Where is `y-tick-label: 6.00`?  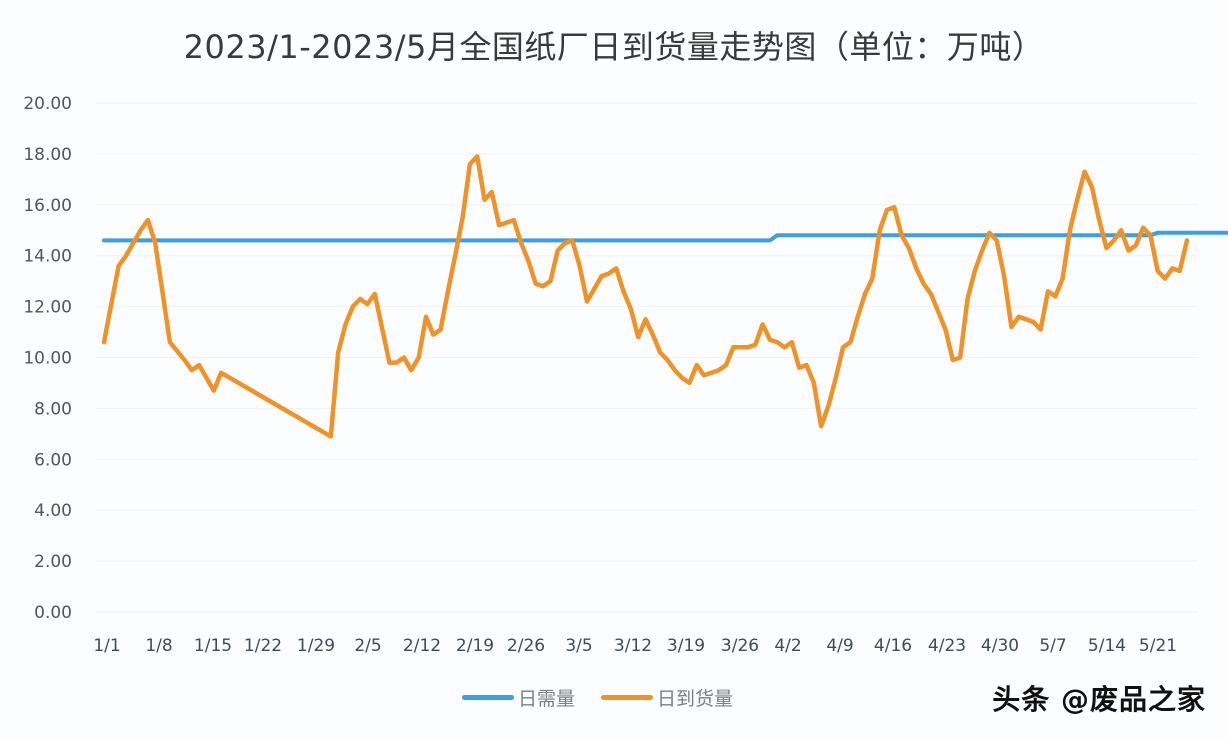 y-tick-label: 6.00 is located at coordinates (53, 460).